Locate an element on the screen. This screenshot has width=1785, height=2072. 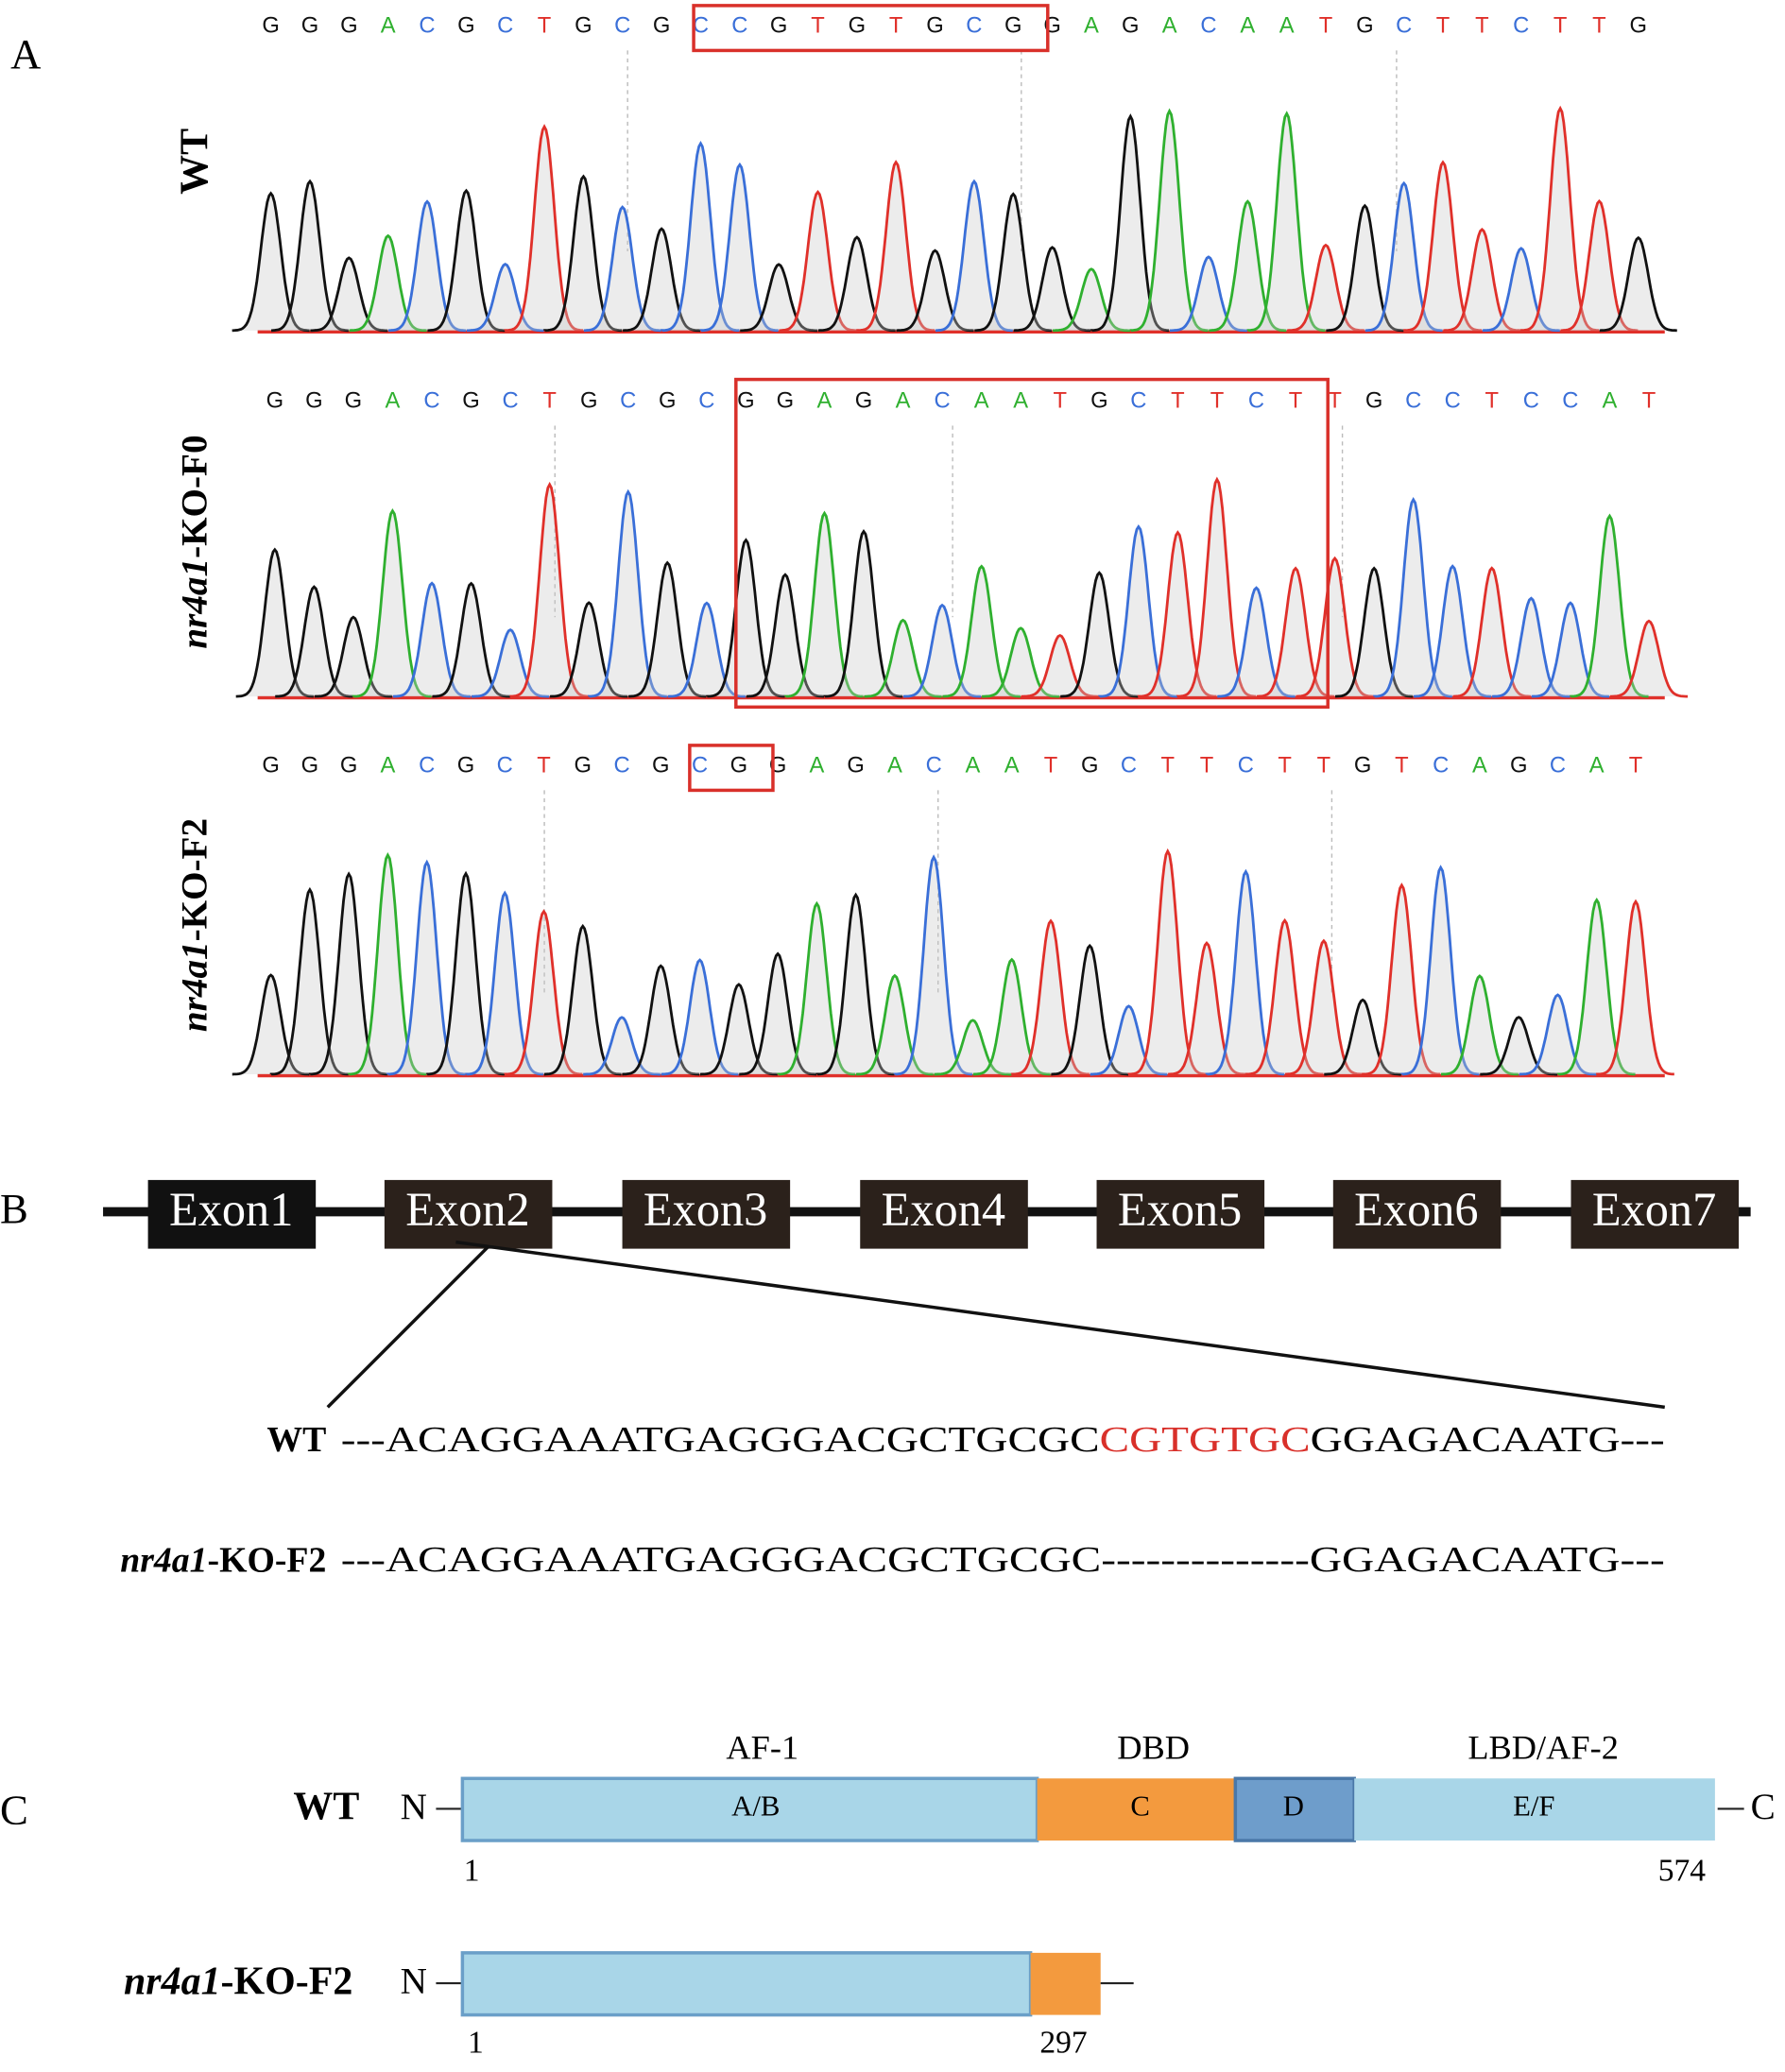
exon-label: Exon4 is located at coordinates (943, 1209).